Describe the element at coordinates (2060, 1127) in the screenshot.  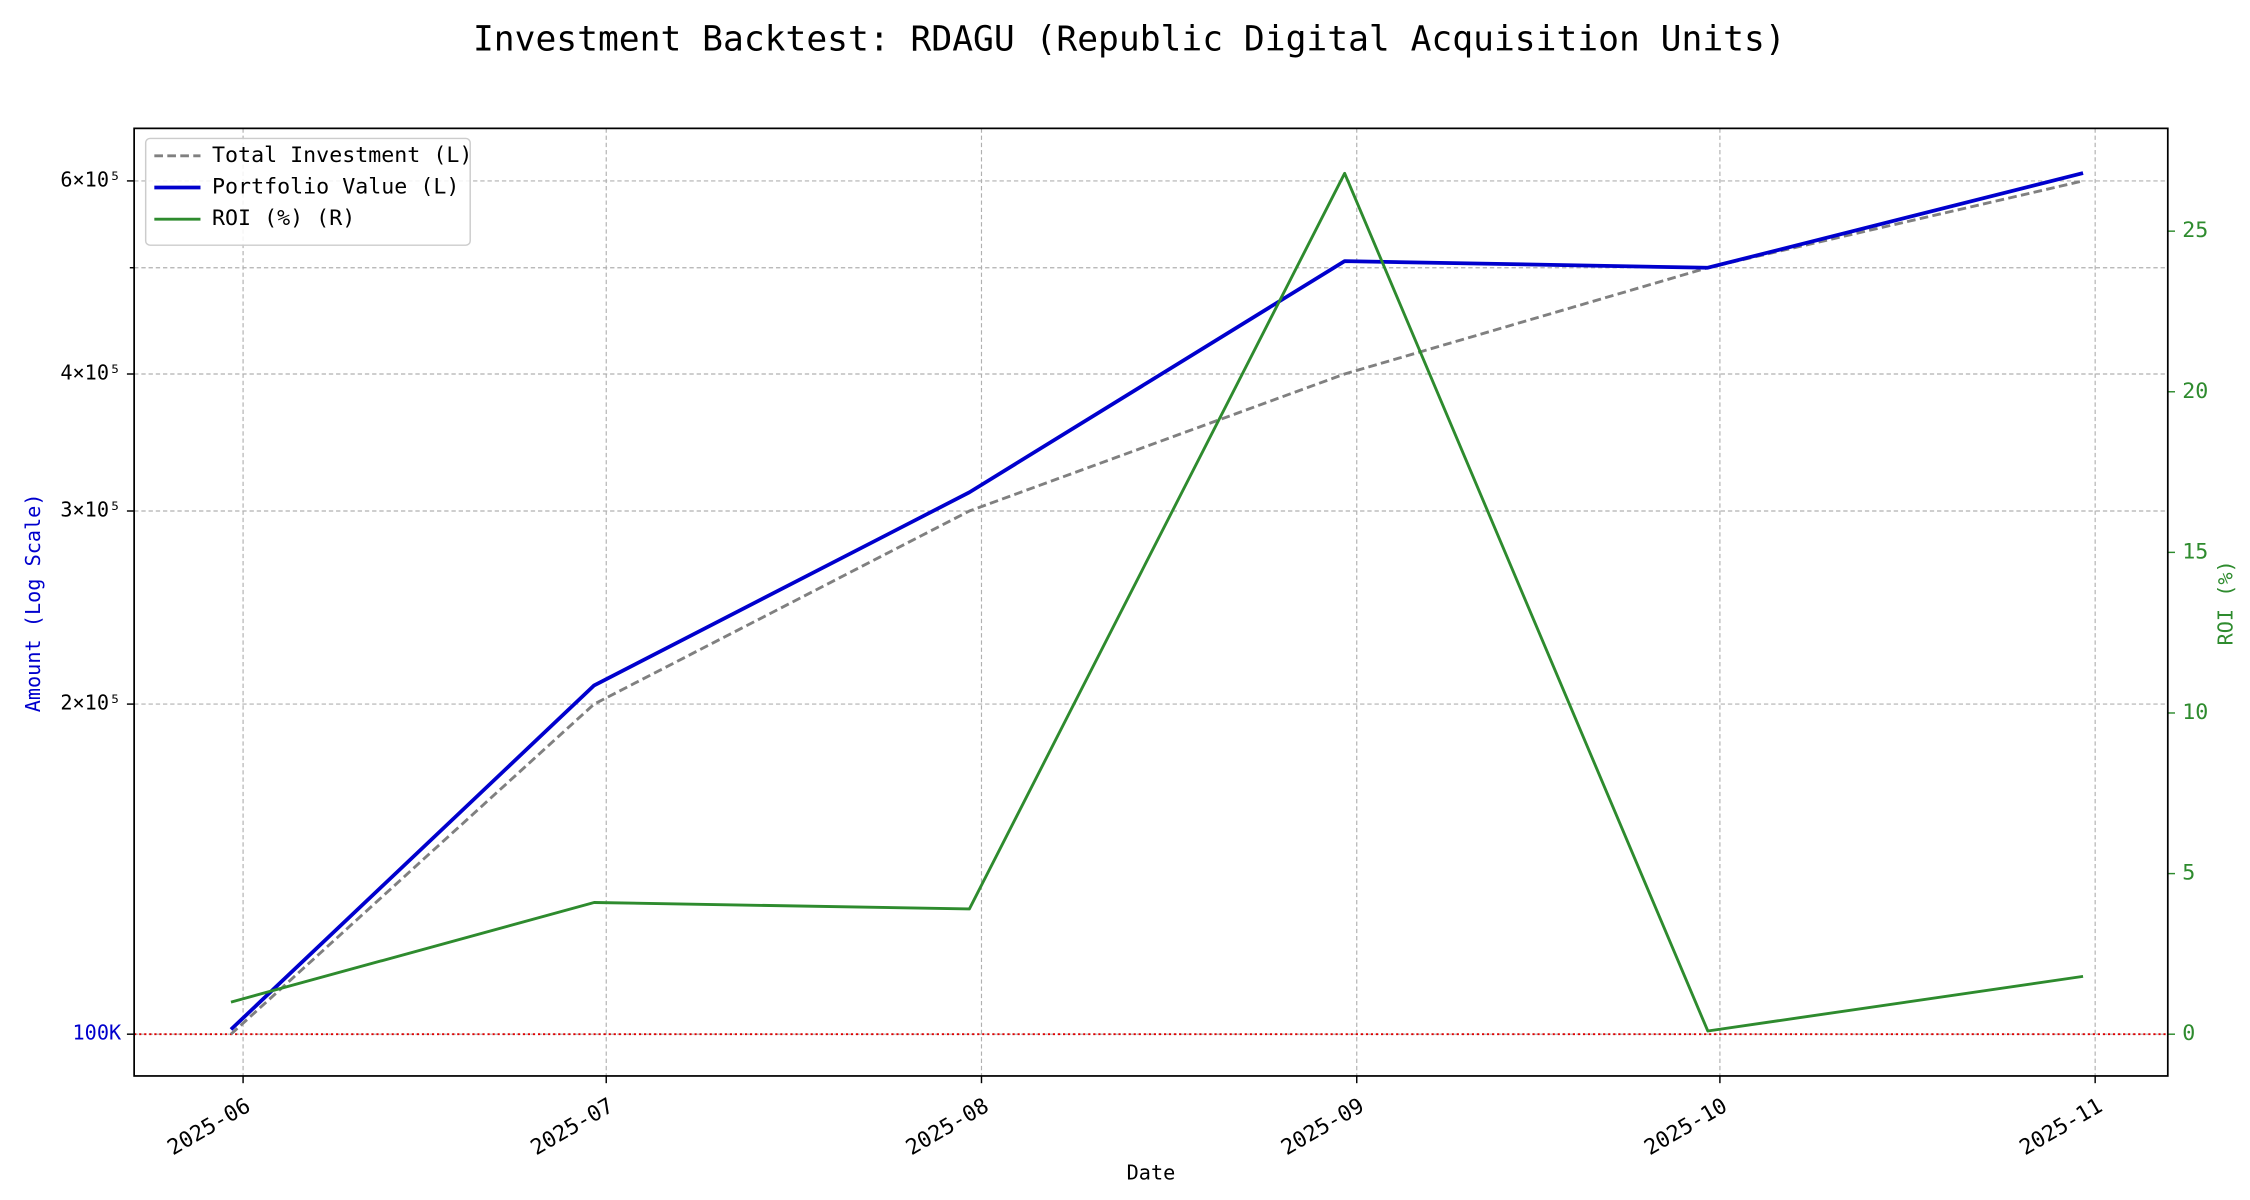
I see `x-tick-label: 2025-11` at that location.